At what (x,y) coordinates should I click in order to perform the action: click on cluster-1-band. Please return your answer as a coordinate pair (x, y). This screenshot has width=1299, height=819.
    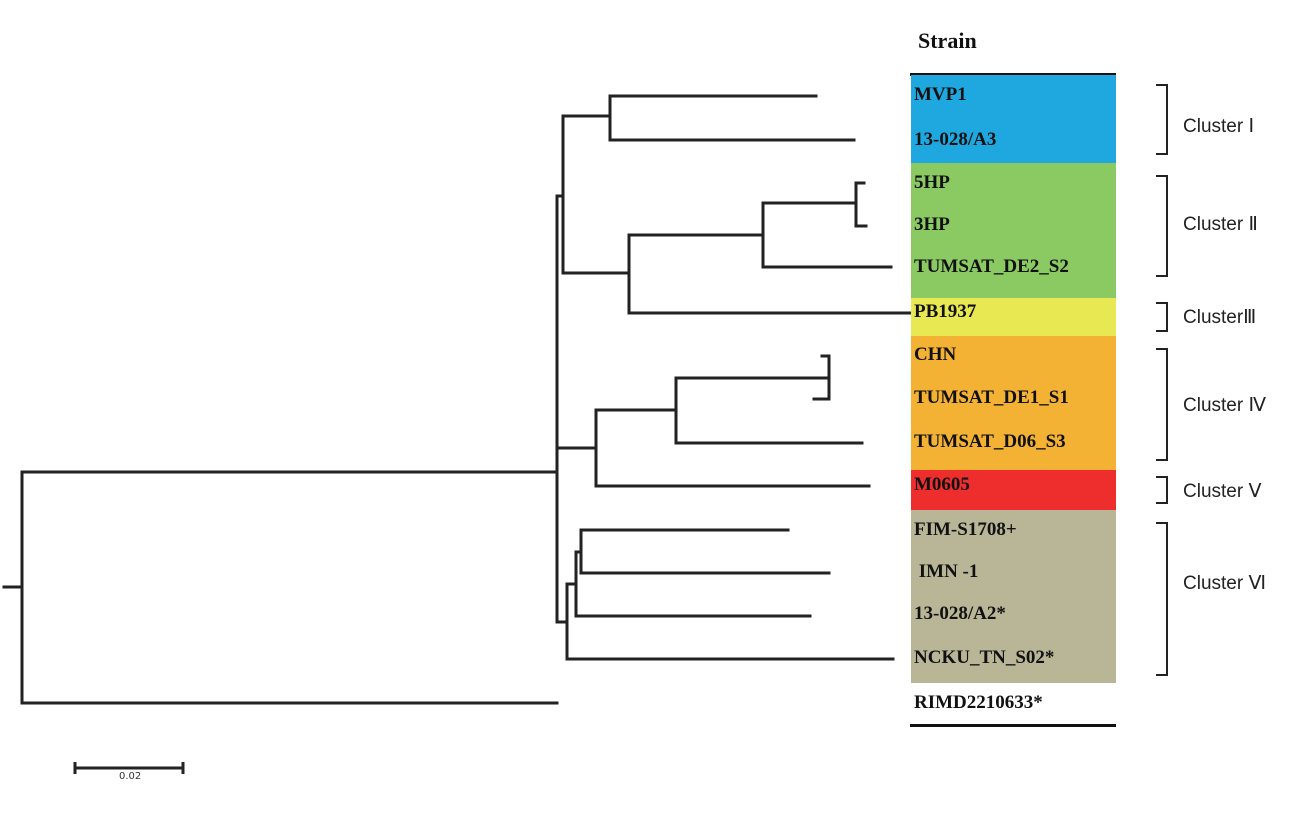
    Looking at the image, I should click on (1013, 119).